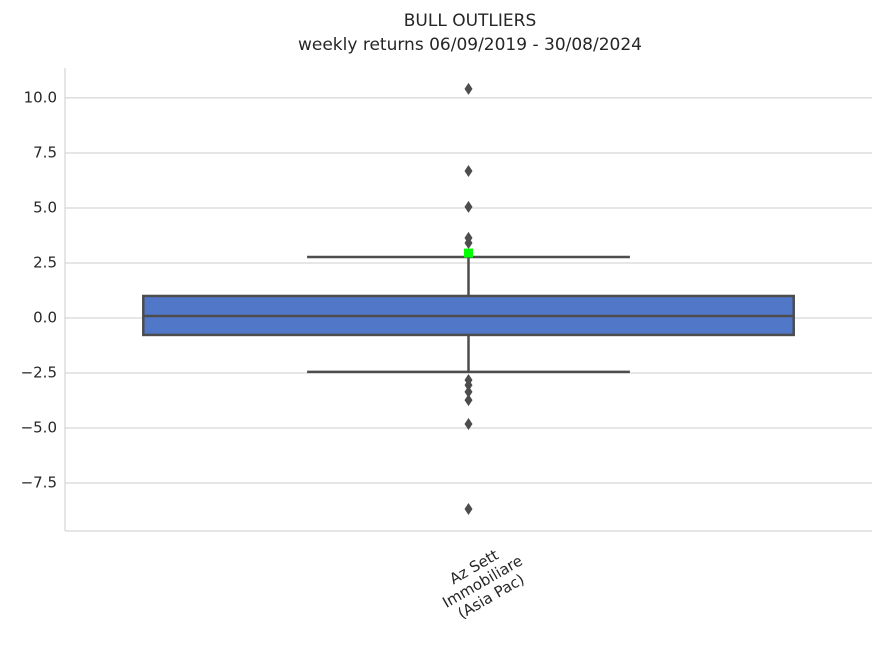 This screenshot has height=654, width=873. Describe the element at coordinates (45, 152) in the screenshot. I see `y-tick-label: 7.5` at that location.